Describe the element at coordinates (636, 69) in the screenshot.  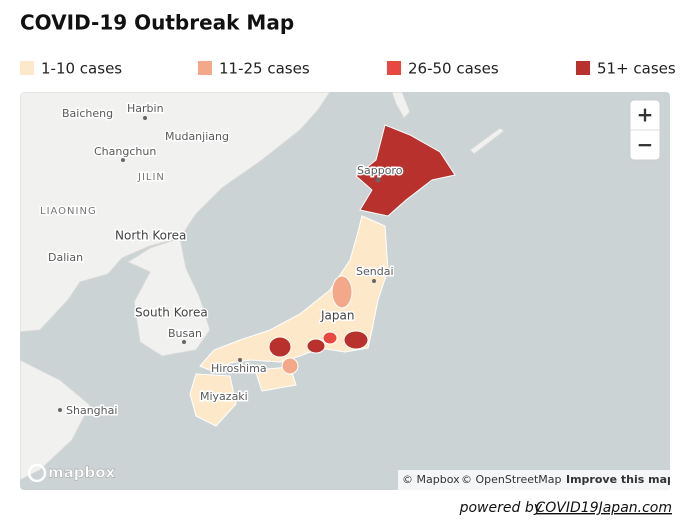
I see `legend-label: 51+ cases` at that location.